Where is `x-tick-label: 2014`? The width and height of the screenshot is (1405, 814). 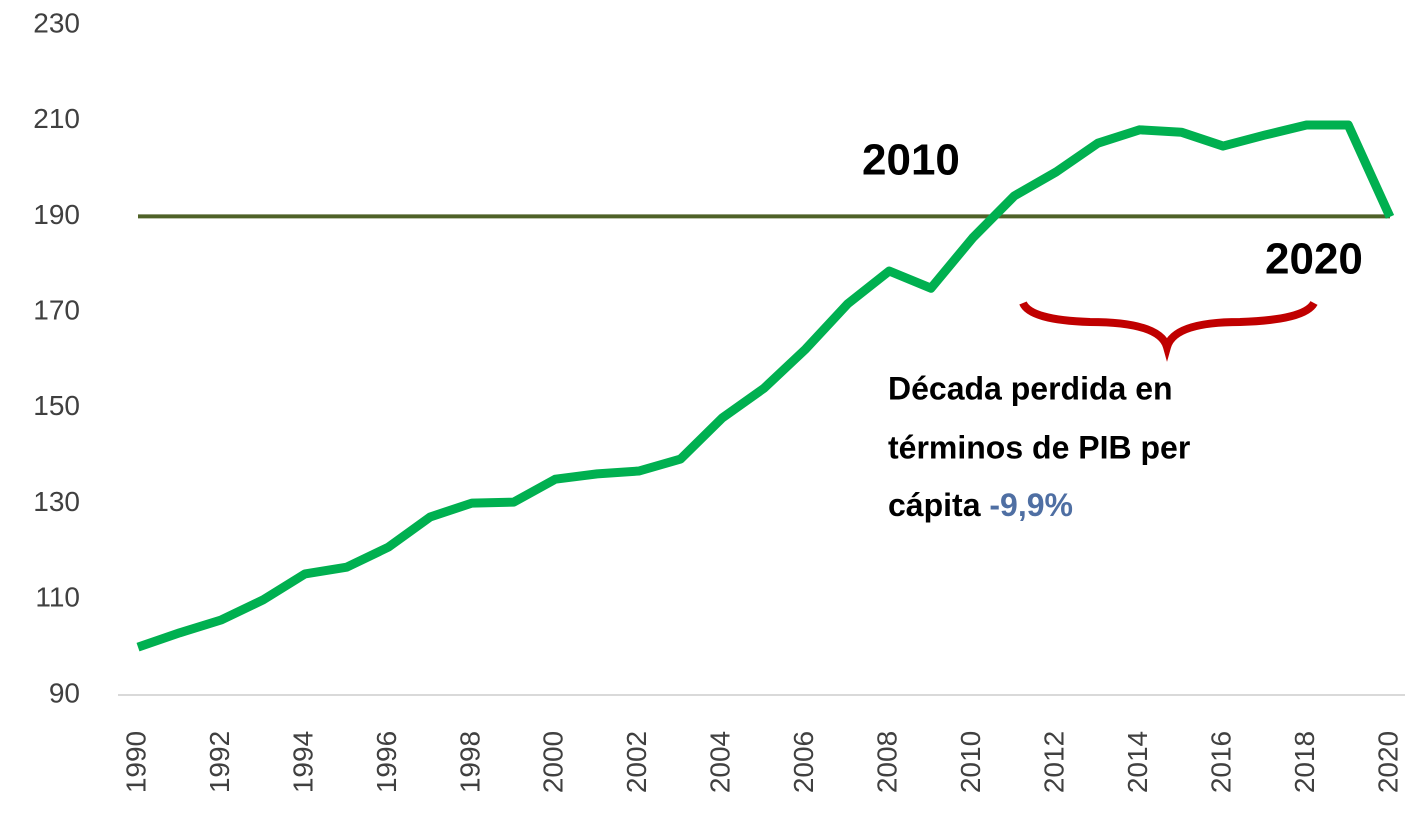 x-tick-label: 2014 is located at coordinates (1137, 762).